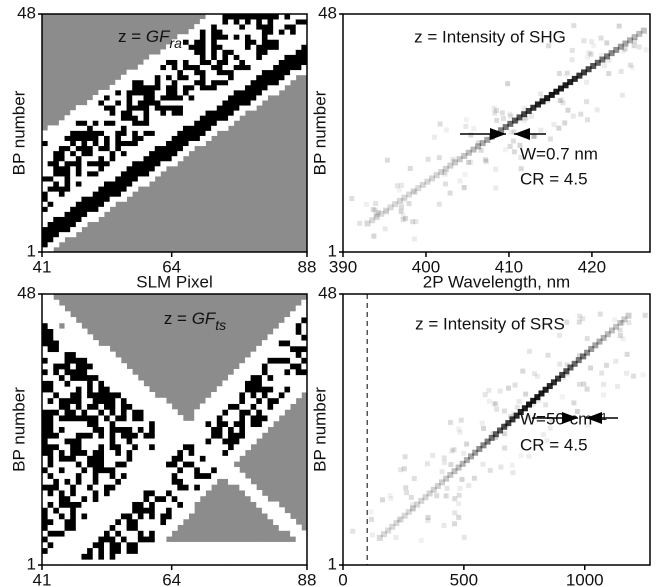 The height and width of the screenshot is (587, 656). What do you see at coordinates (18, 132) in the screenshot?
I see `y-axis-label: BP number` at bounding box center [18, 132].